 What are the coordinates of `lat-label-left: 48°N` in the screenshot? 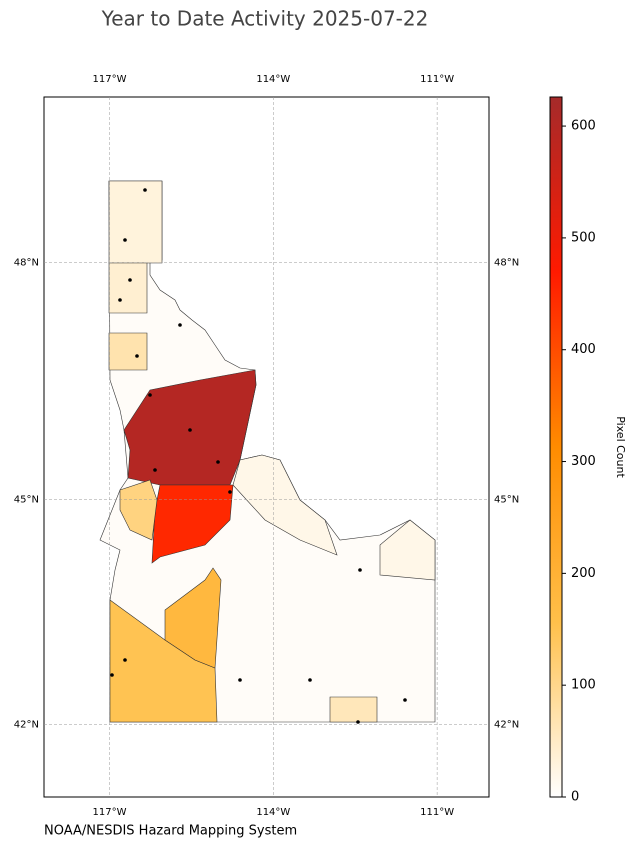 It's located at (26, 263).